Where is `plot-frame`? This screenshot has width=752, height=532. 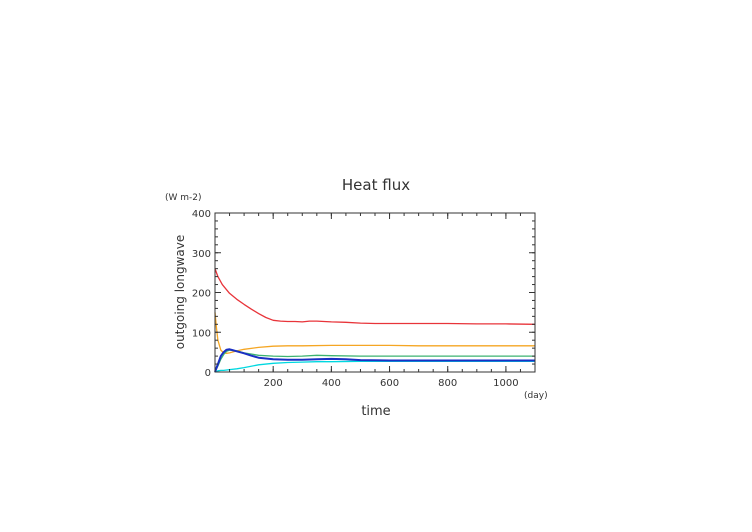 plot-frame is located at coordinates (375, 292).